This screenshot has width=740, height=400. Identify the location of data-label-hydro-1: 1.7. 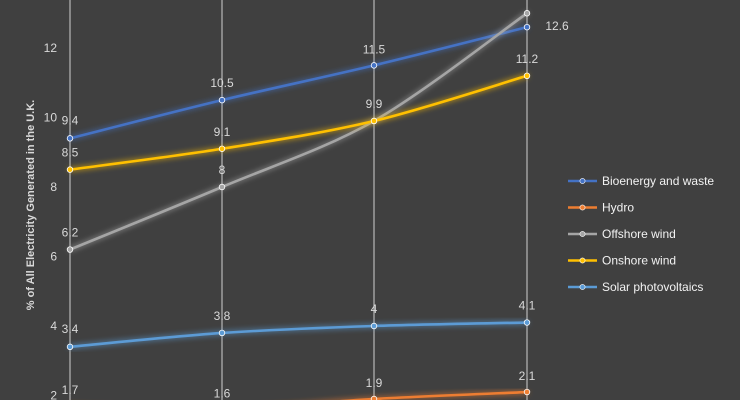
(70, 390).